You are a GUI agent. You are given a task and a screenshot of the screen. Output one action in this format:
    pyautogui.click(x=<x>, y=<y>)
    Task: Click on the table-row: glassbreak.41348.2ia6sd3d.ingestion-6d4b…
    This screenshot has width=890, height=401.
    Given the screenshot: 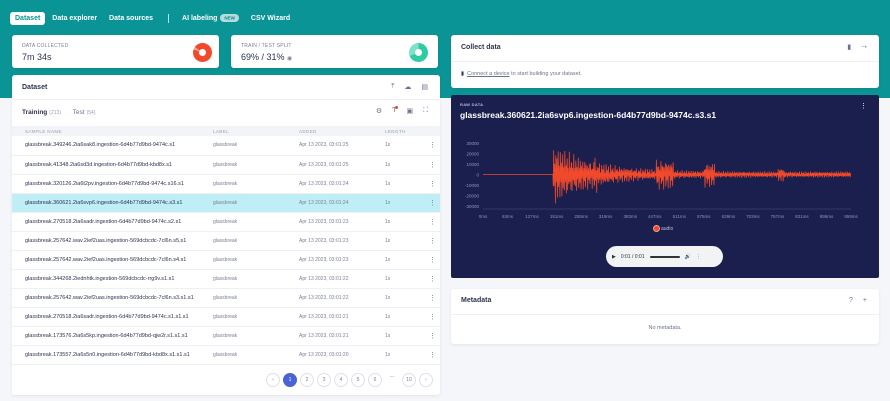 What is the action you would take?
    pyautogui.click(x=226, y=165)
    